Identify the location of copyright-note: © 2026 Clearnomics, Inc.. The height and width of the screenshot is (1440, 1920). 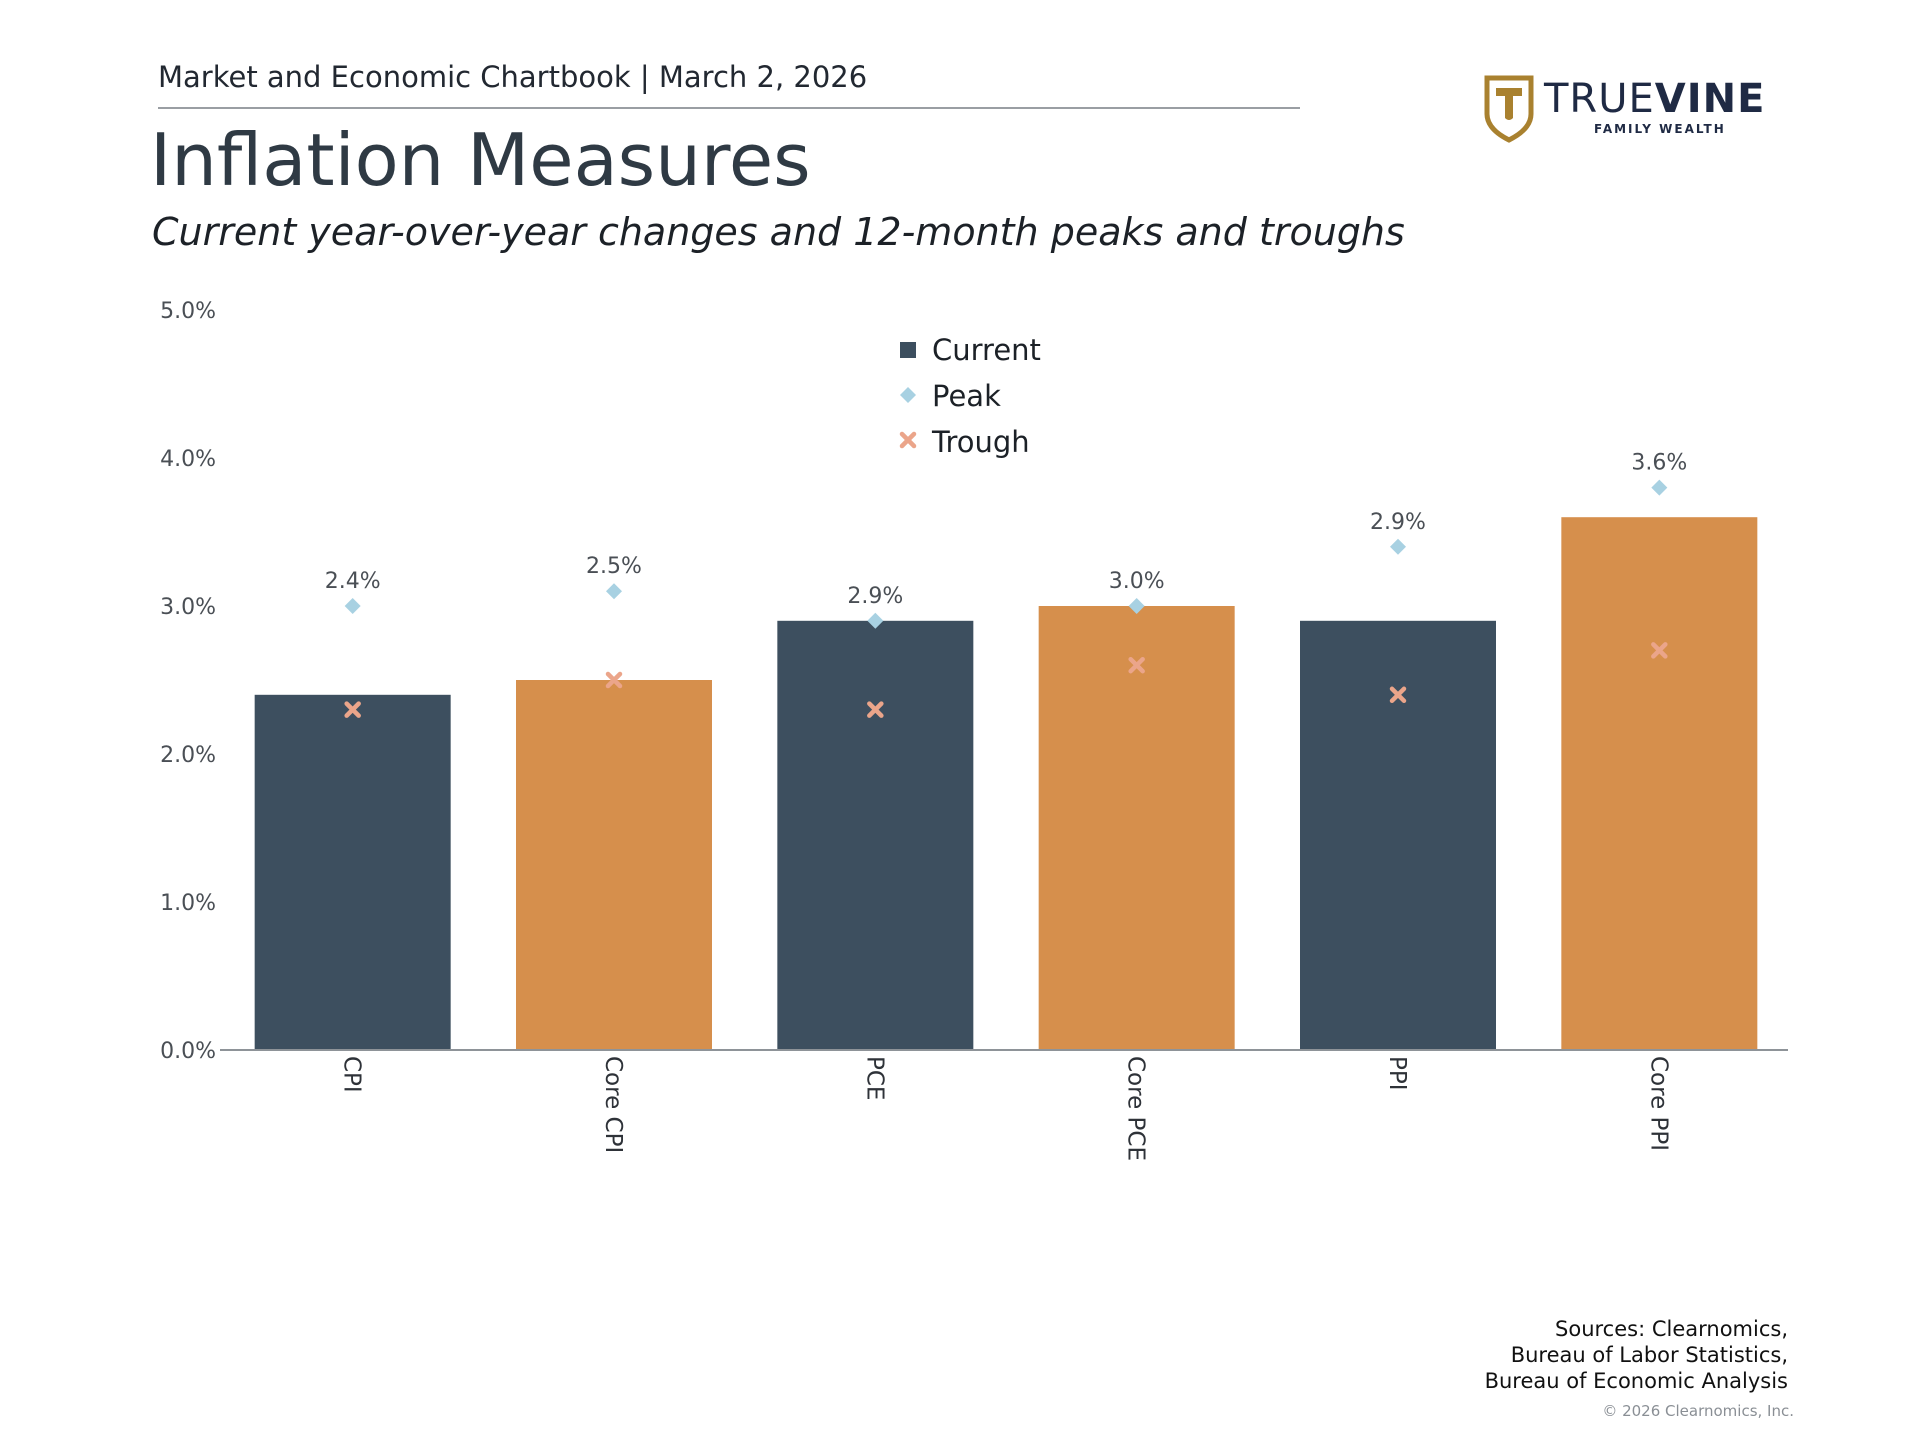
(1698, 1411).